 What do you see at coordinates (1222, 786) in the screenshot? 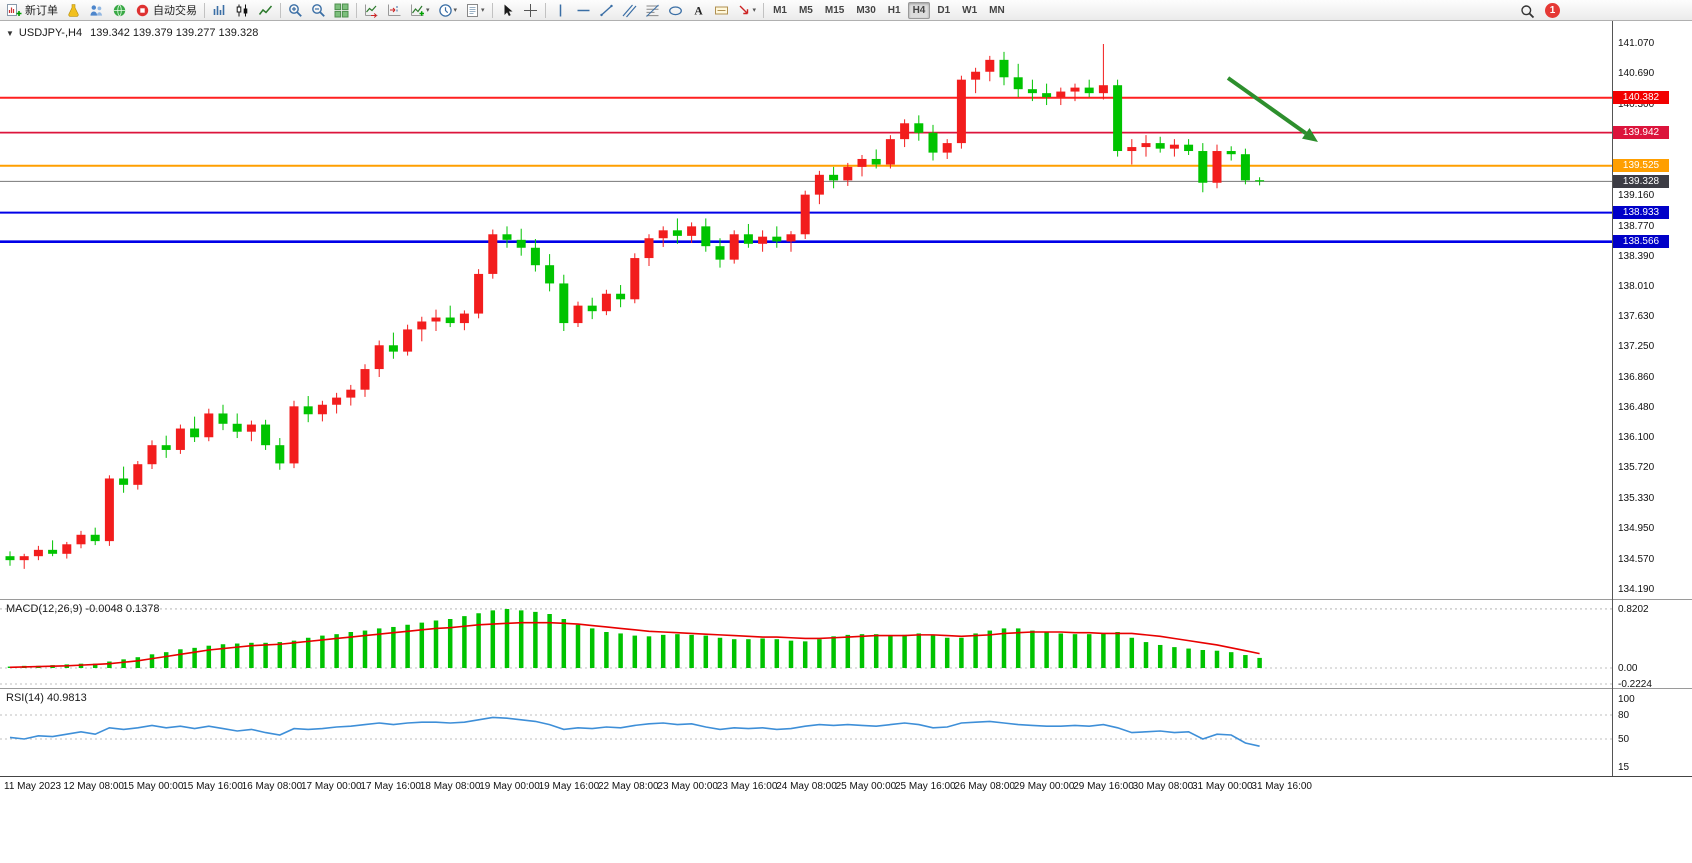
I see `time-label: 31 May 00:00` at bounding box center [1222, 786].